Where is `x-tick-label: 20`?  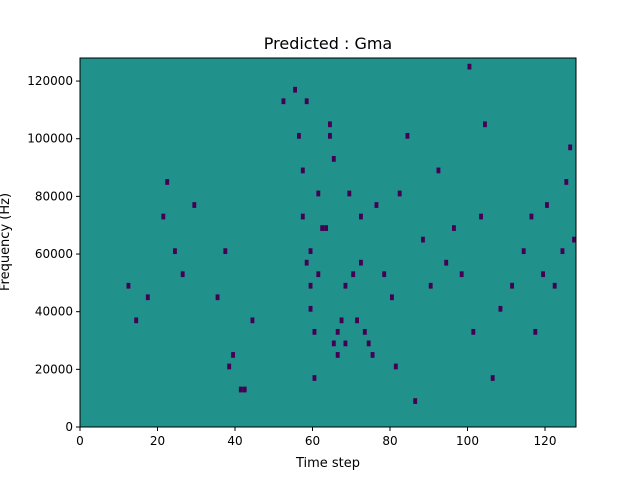 x-tick-label: 20 is located at coordinates (157, 441).